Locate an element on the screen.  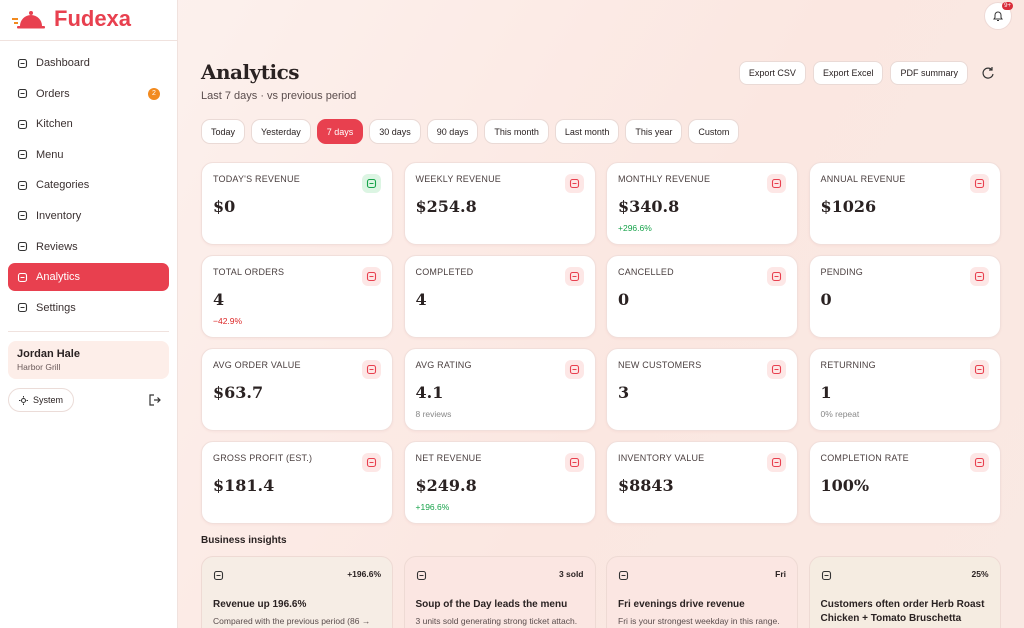
divider is located at coordinates (88, 40).